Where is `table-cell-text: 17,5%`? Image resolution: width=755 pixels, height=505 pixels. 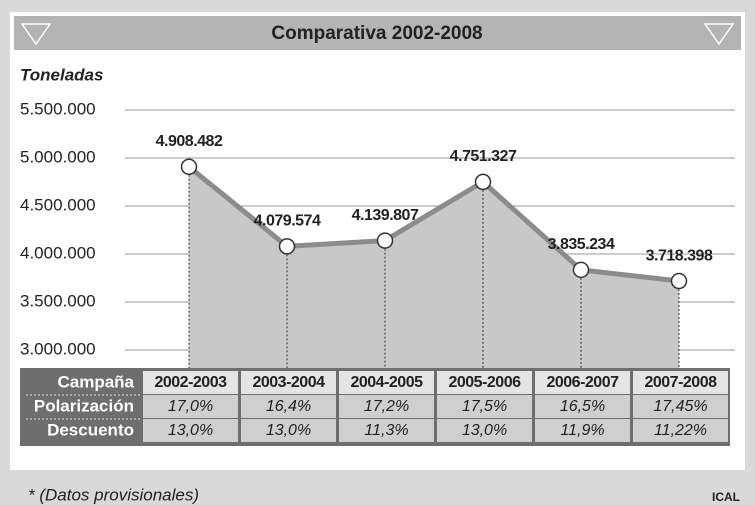
table-cell-text: 17,5% is located at coordinates (484, 406).